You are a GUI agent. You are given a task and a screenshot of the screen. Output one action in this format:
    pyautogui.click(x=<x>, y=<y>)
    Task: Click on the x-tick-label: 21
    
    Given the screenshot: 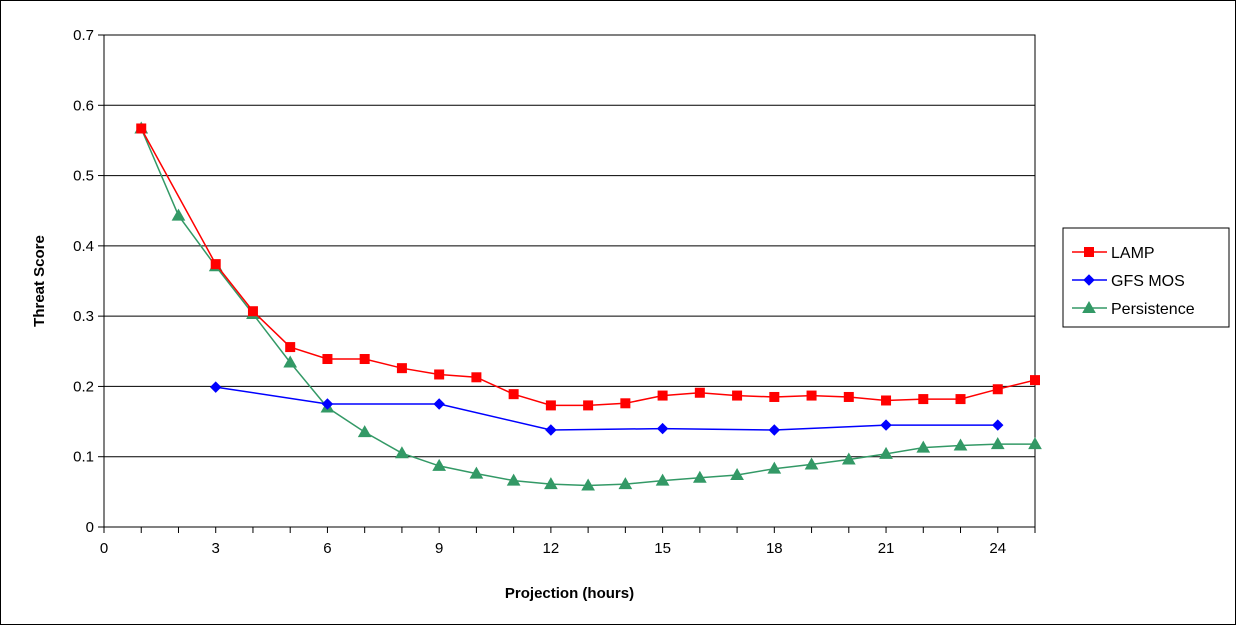 What is the action you would take?
    pyautogui.click(x=886, y=548)
    